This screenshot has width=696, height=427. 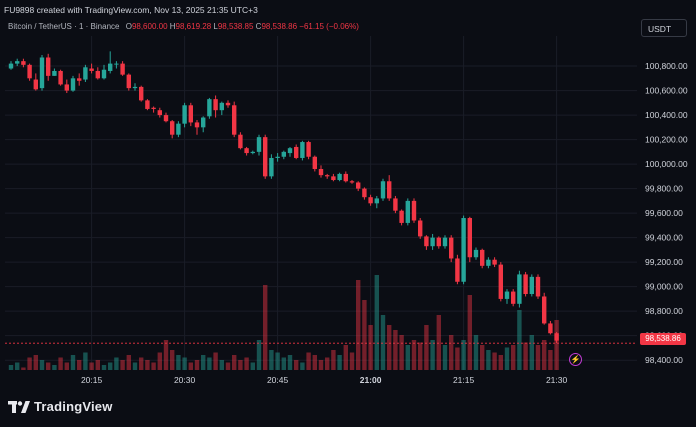 I want to click on low-value: 98,538.85, so click(x=235, y=26).